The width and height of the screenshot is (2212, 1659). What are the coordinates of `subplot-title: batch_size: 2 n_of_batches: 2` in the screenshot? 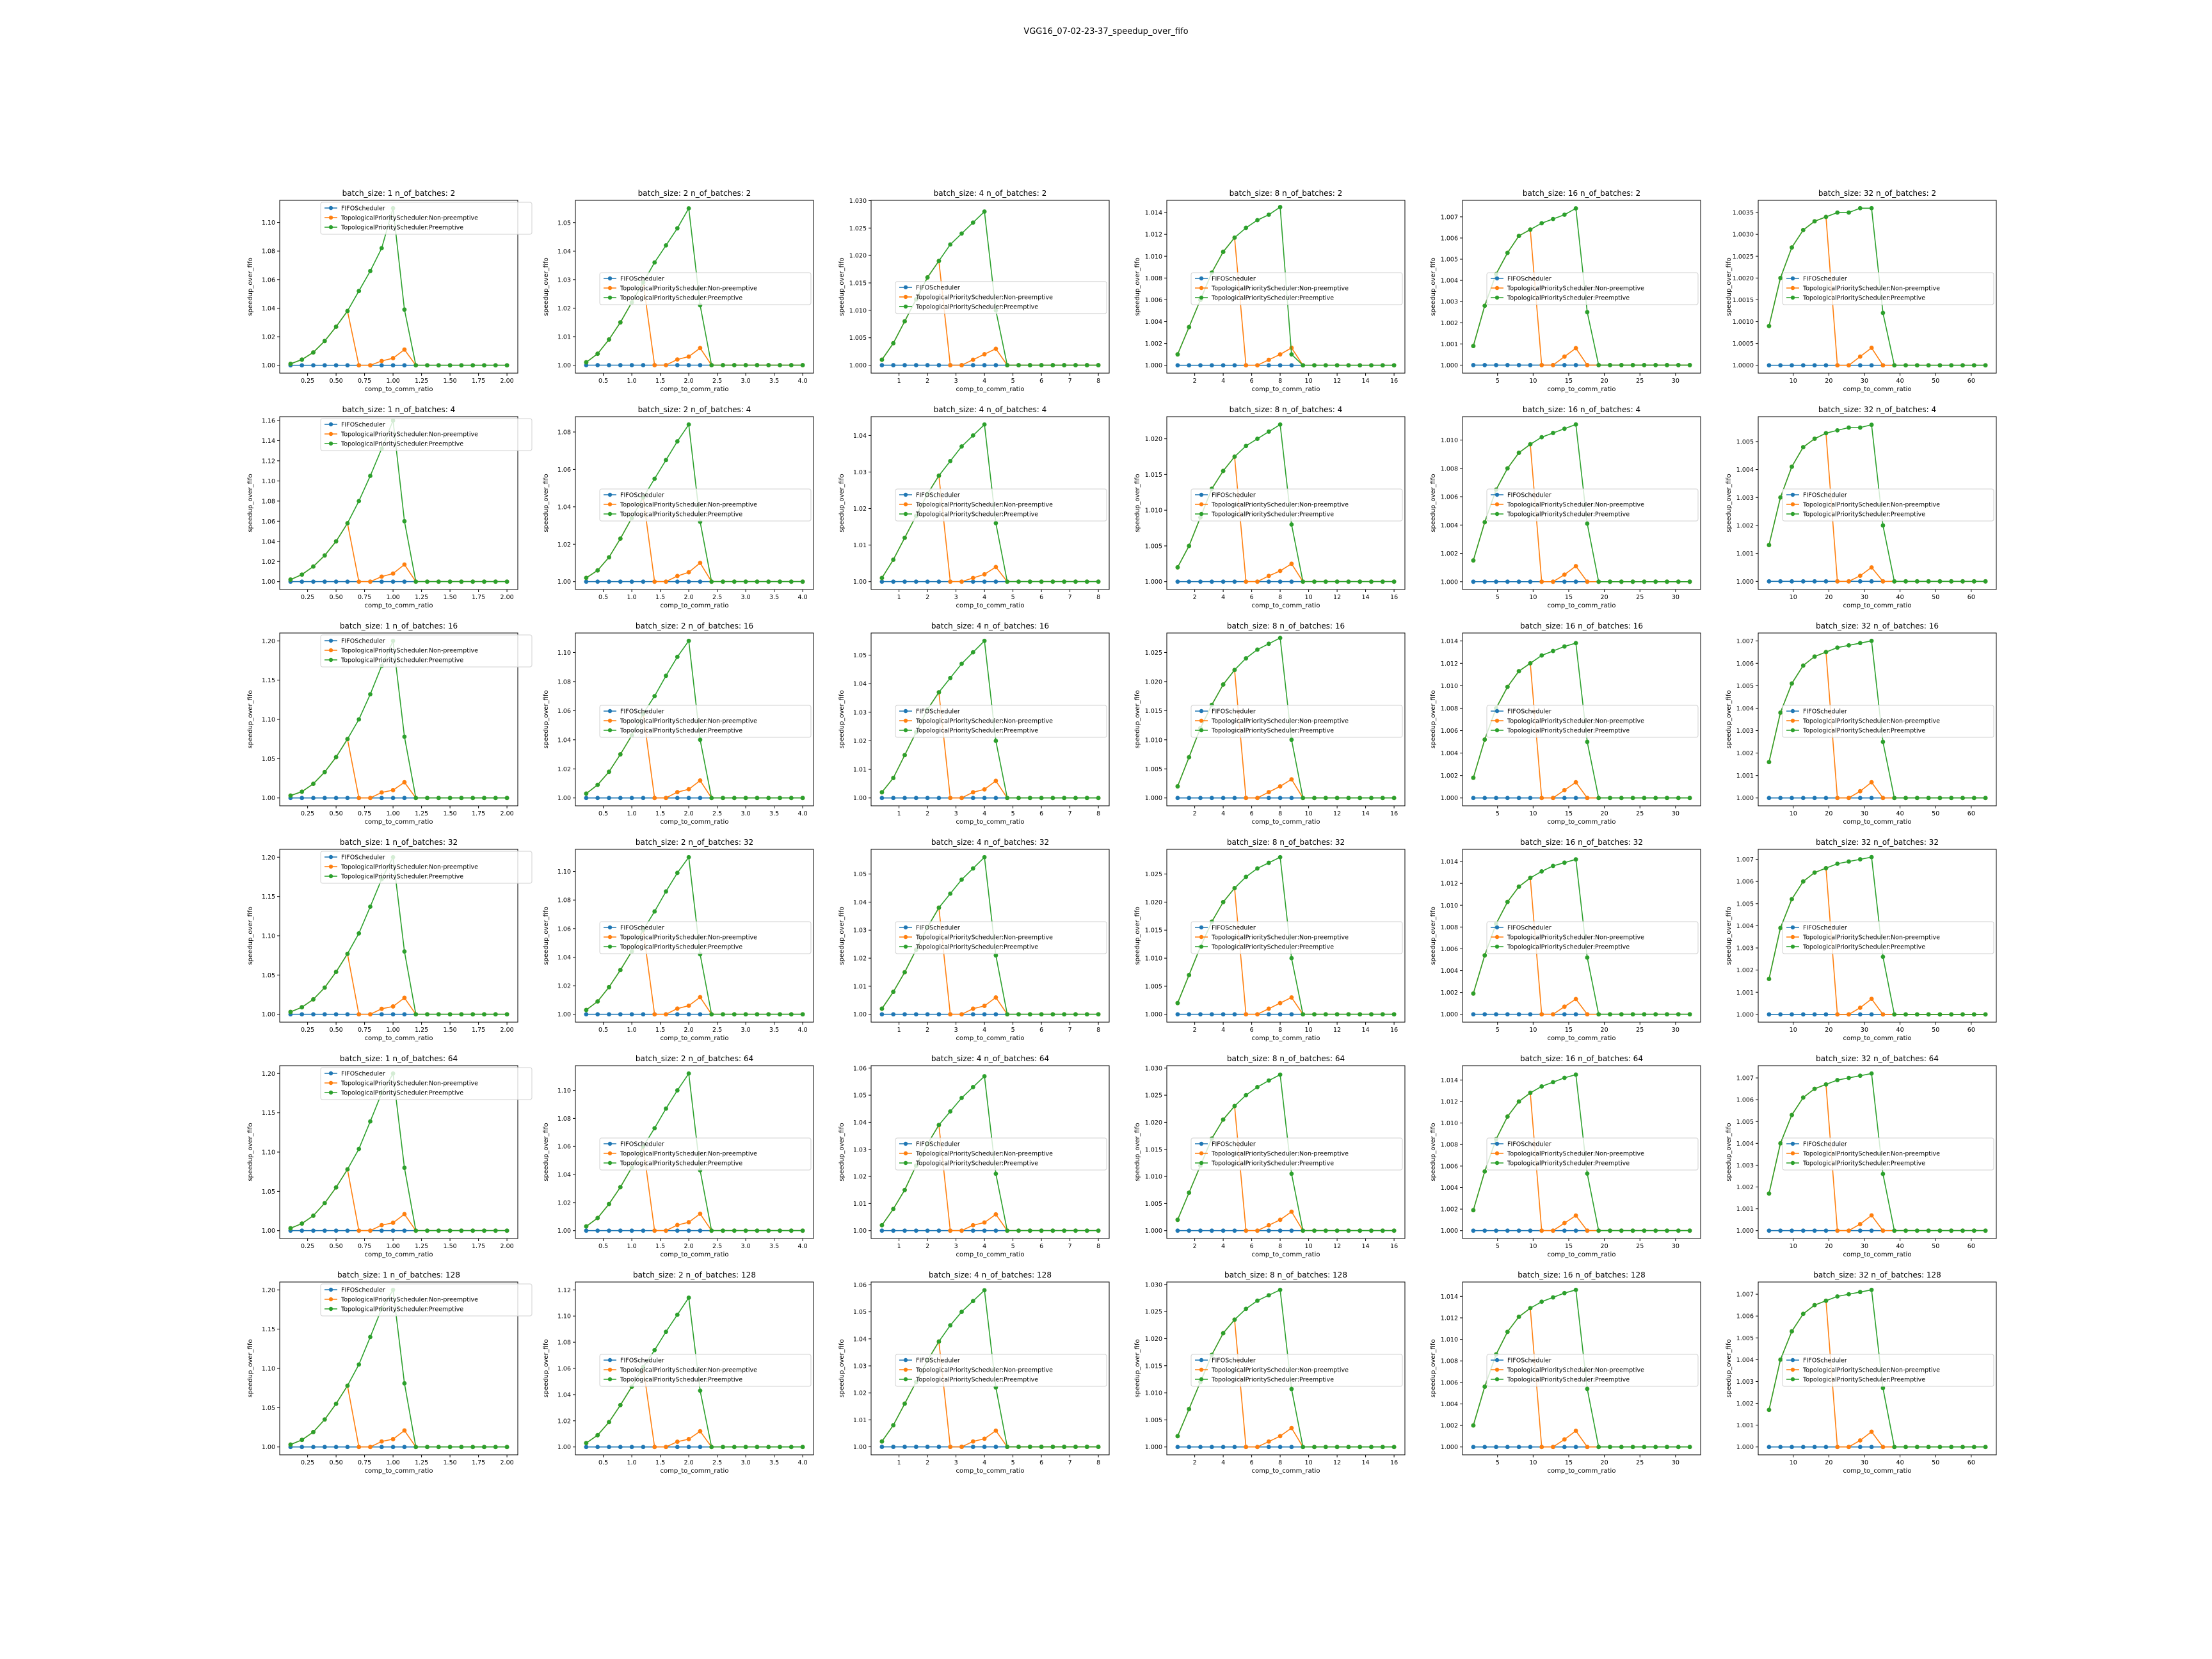 It's located at (694, 193).